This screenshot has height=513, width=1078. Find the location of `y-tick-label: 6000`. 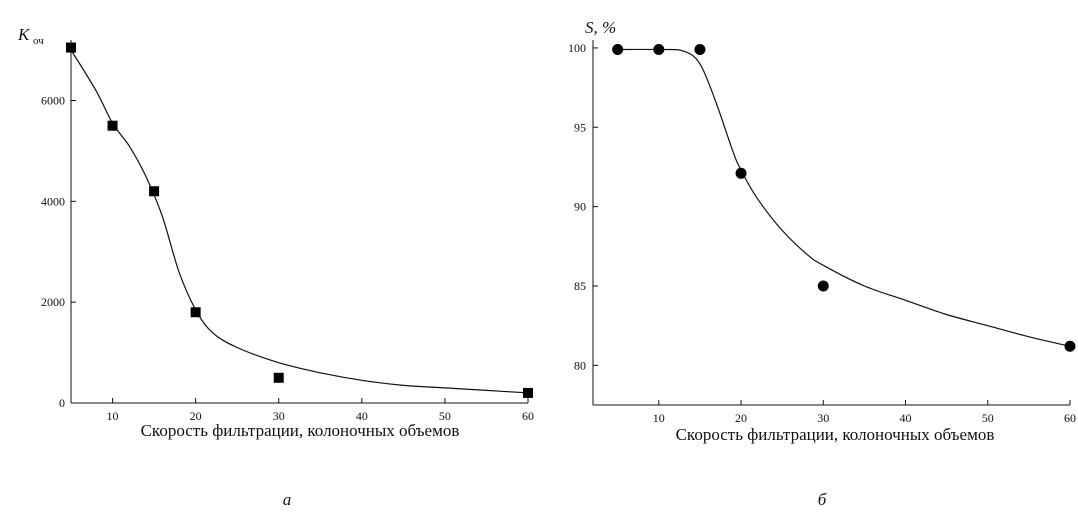

y-tick-label: 6000 is located at coordinates (53, 101).